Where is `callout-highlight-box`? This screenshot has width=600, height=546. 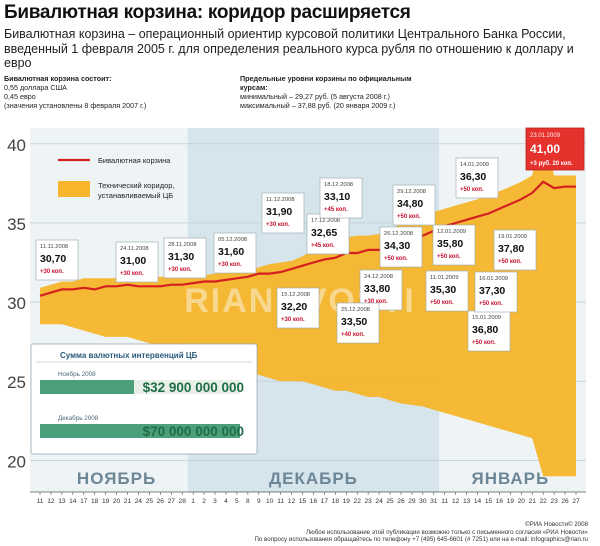 callout-highlight-box is located at coordinates (555, 149).